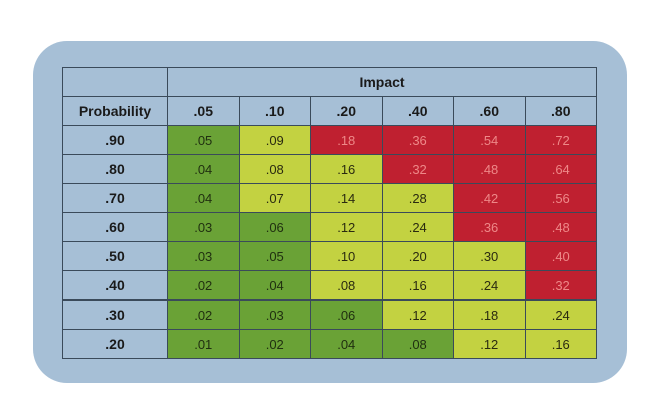 The image size is (660, 411). I want to click on table-row: .20.01.02.04.08.12.16, so click(329, 344).